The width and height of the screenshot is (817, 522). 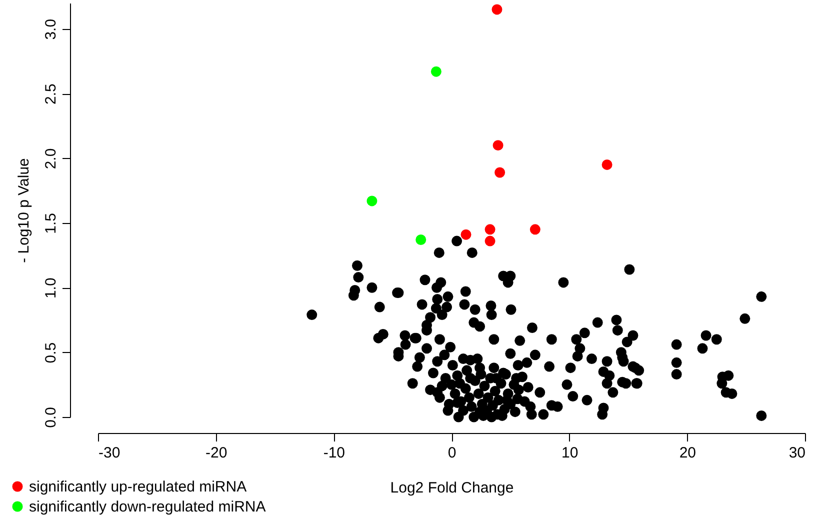 I want to click on y-tick-label: 2.0, so click(x=51, y=159).